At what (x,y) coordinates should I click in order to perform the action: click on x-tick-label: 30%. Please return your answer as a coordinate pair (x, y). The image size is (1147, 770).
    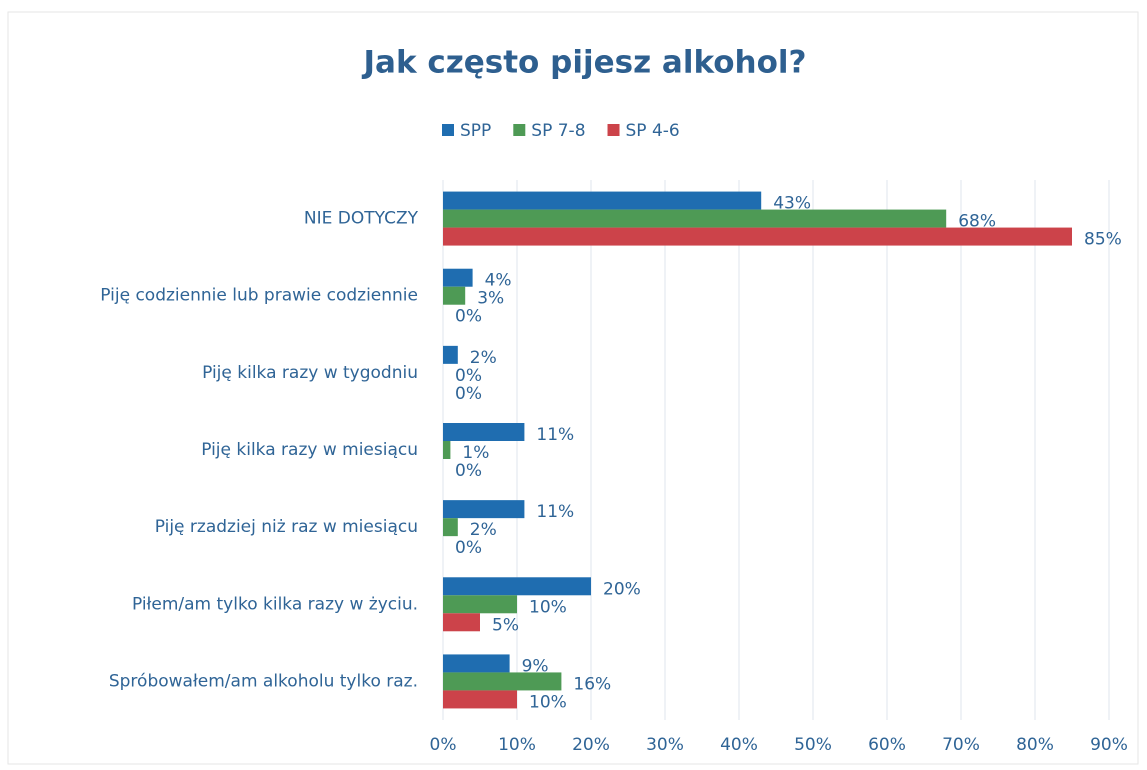
    Looking at the image, I should click on (665, 745).